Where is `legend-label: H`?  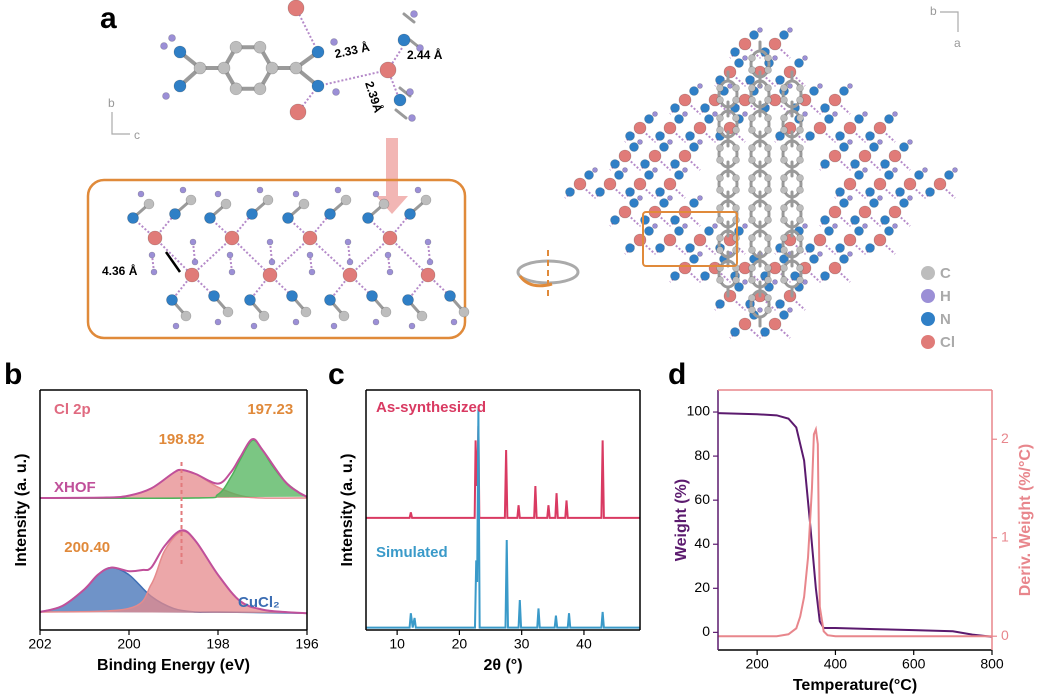
legend-label: H is located at coordinates (945, 296).